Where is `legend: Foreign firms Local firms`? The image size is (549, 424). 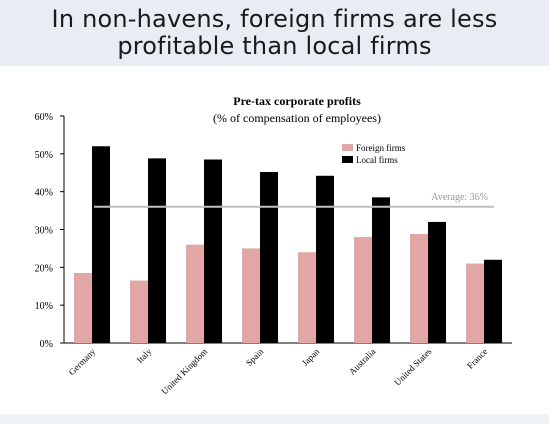 legend: Foreign firms Local firms is located at coordinates (374, 154).